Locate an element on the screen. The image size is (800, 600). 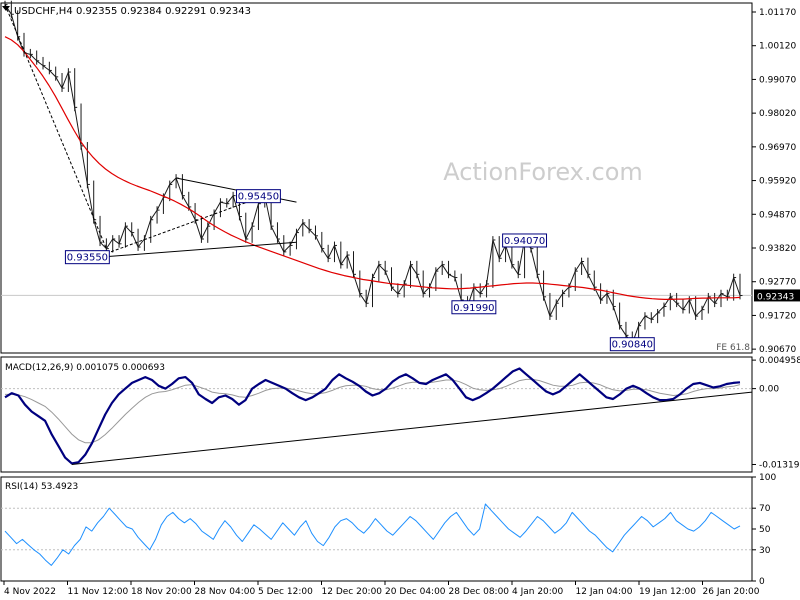
triangle-down-icon is located at coordinates (6, 8).